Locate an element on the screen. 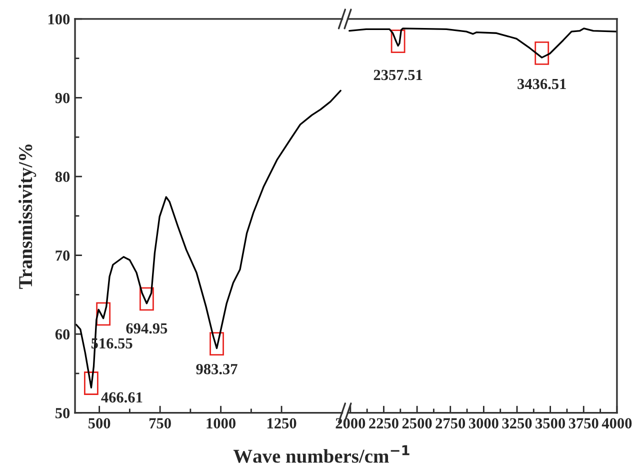  x-tick-label: 4000 is located at coordinates (617, 423).